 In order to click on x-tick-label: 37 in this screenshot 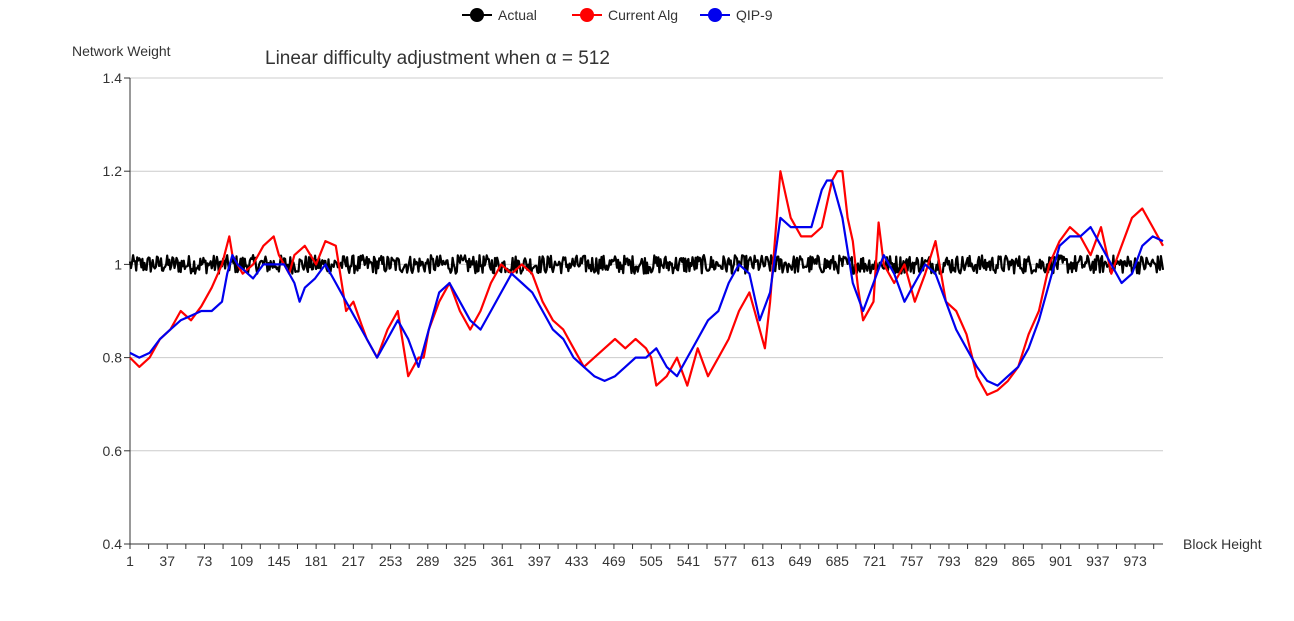, I will do `click(167, 561)`.